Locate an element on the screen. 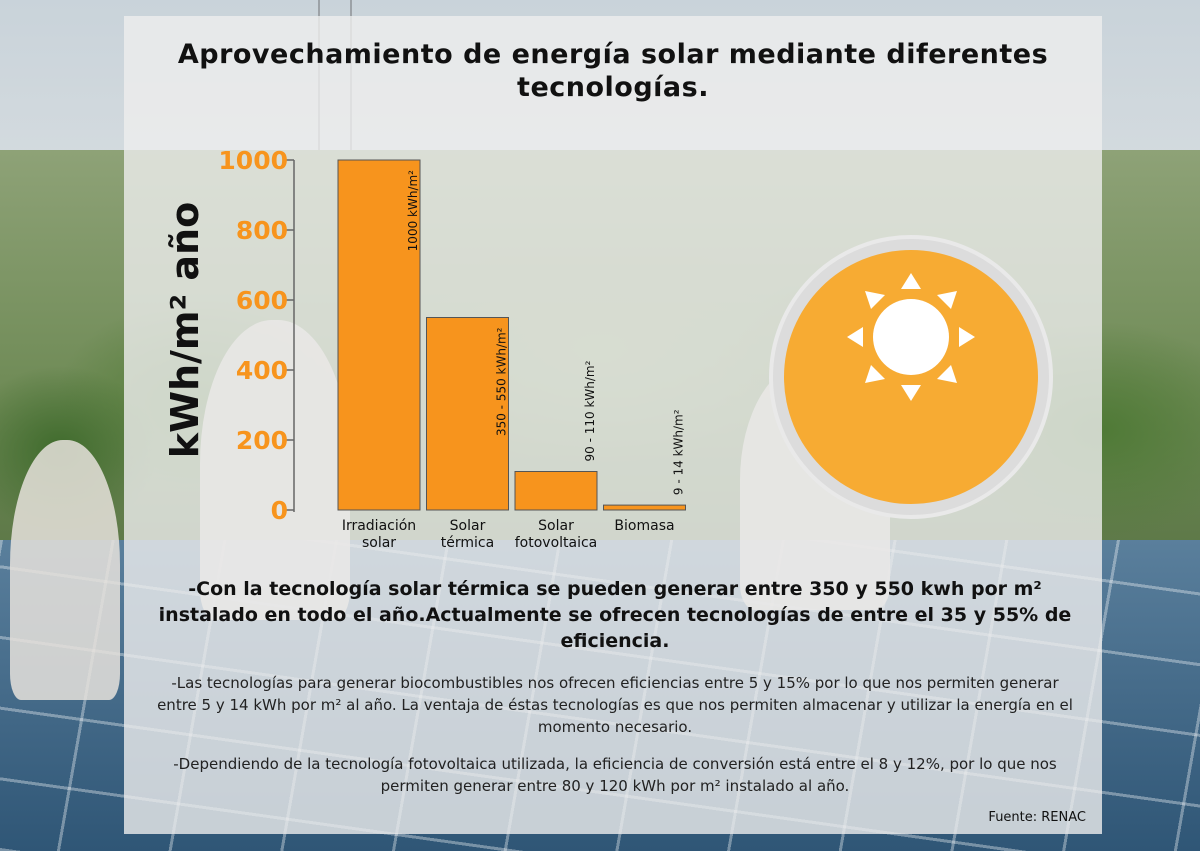 The height and width of the screenshot is (851, 1200). x-category-label: Irradiación solar is located at coordinates (379, 534).